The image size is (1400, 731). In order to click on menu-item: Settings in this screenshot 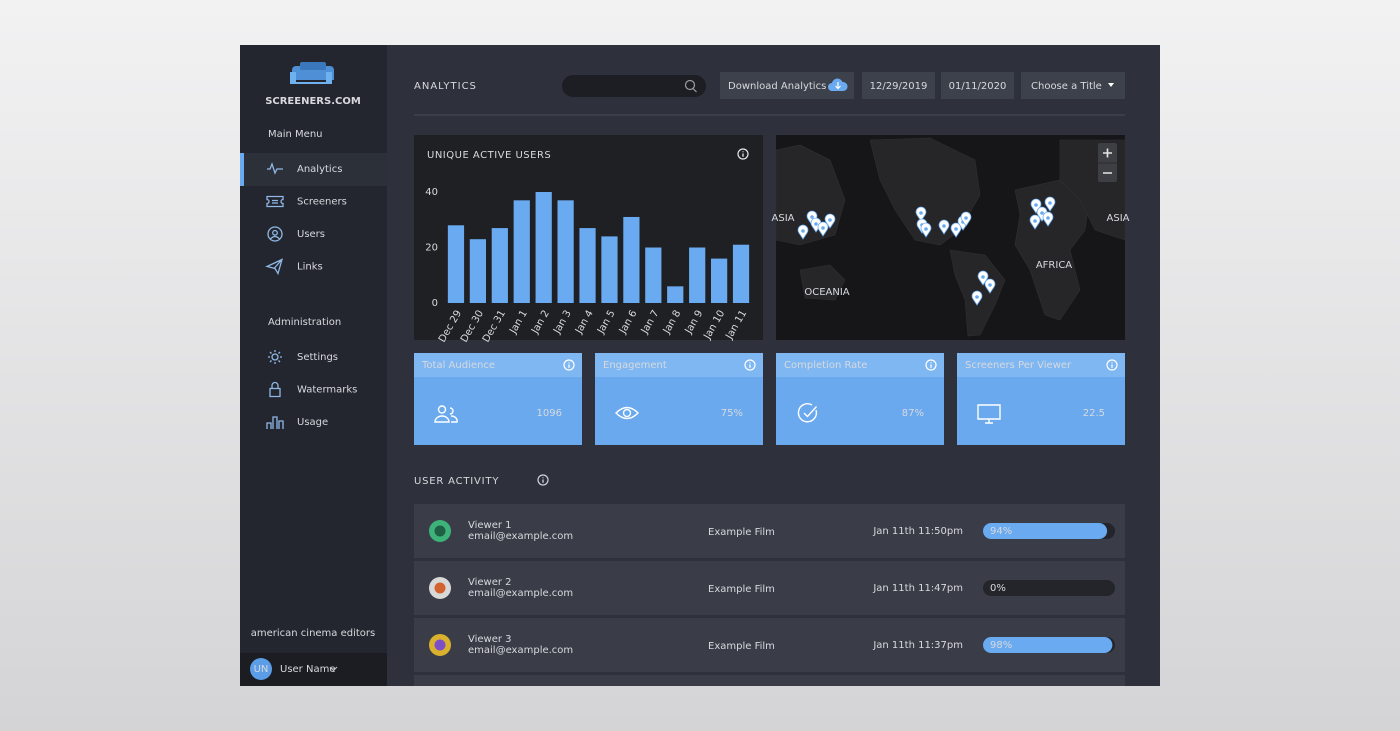, I will do `click(303, 357)`.